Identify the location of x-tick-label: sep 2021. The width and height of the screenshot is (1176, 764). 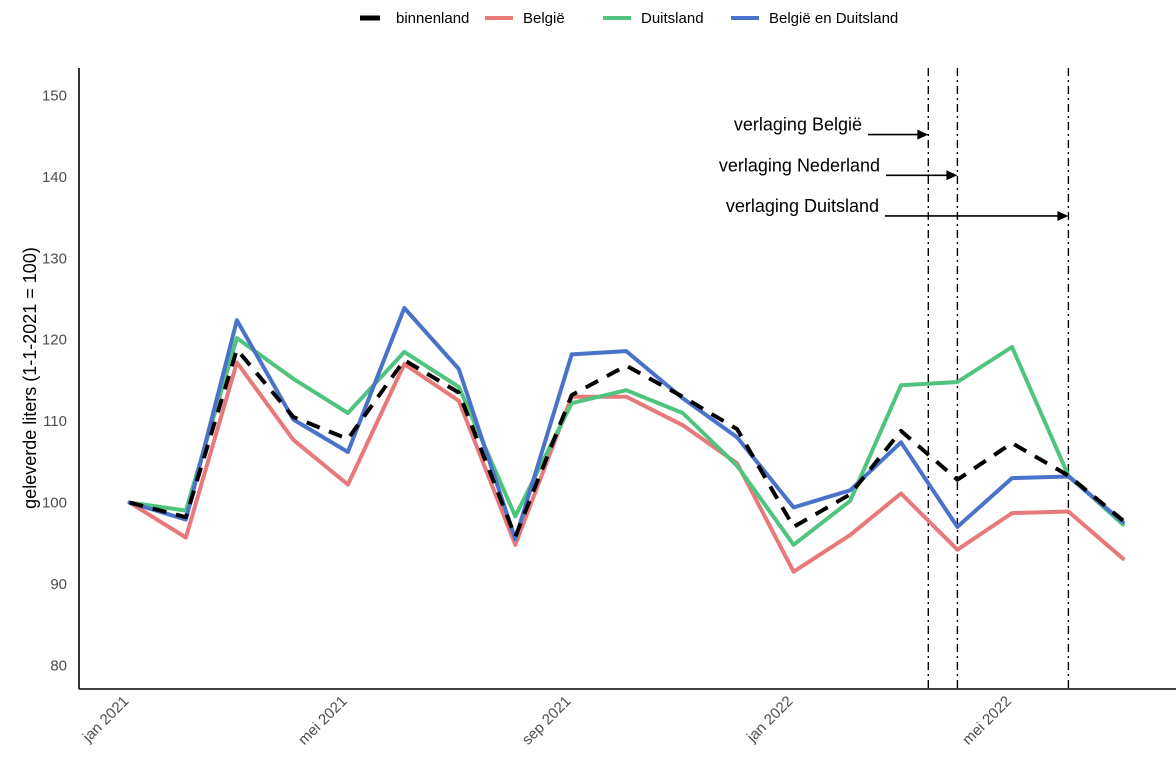
(547, 721).